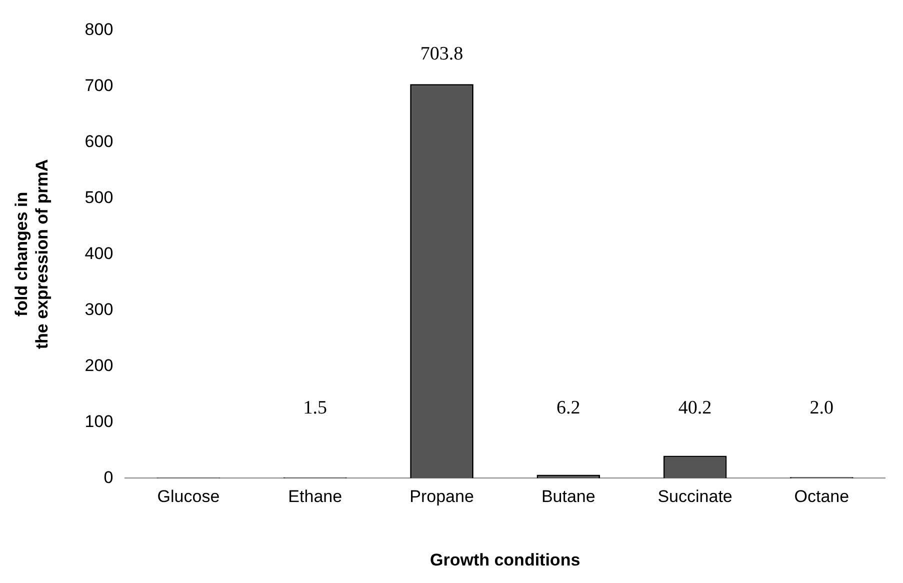  Describe the element at coordinates (99, 141) in the screenshot. I see `y-tick-label: 600` at that location.